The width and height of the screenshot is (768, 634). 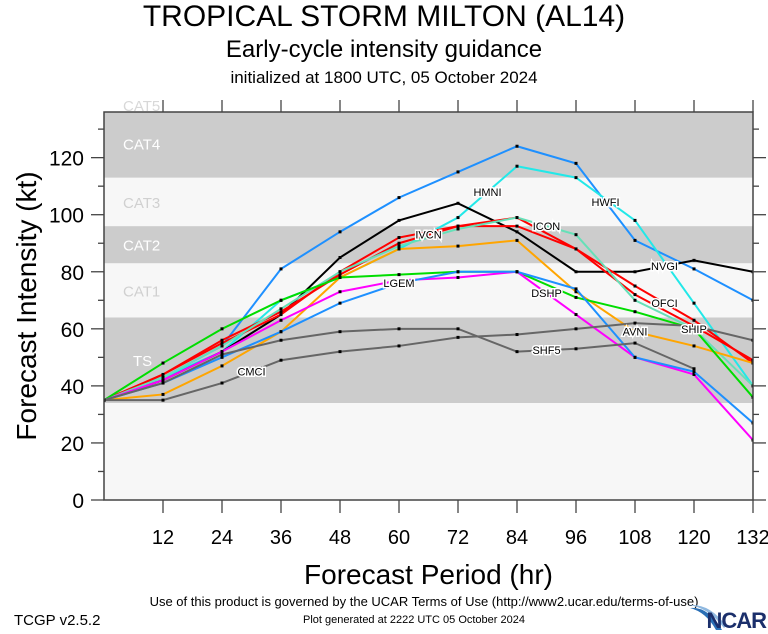 I want to click on ncar-logo: NCAR, so click(x=728, y=618).